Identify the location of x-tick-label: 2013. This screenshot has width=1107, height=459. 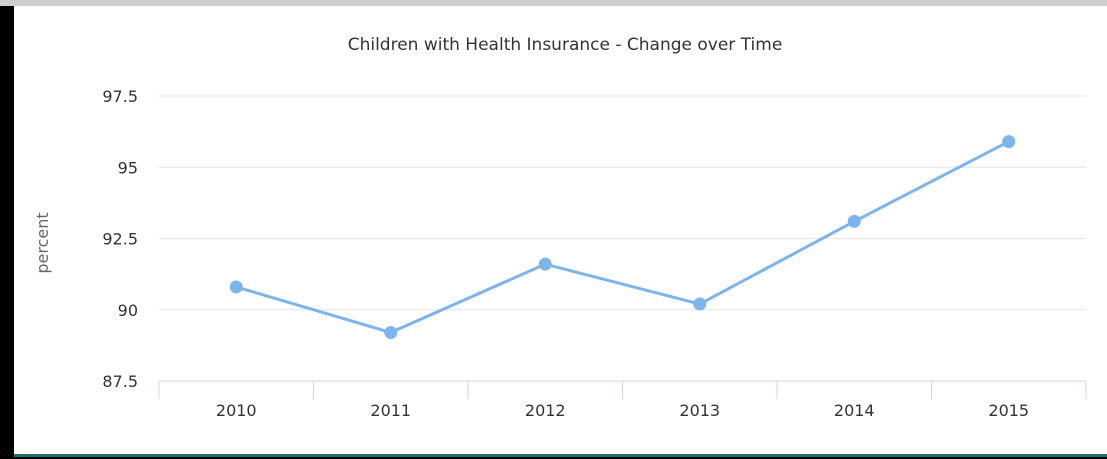
(699, 410).